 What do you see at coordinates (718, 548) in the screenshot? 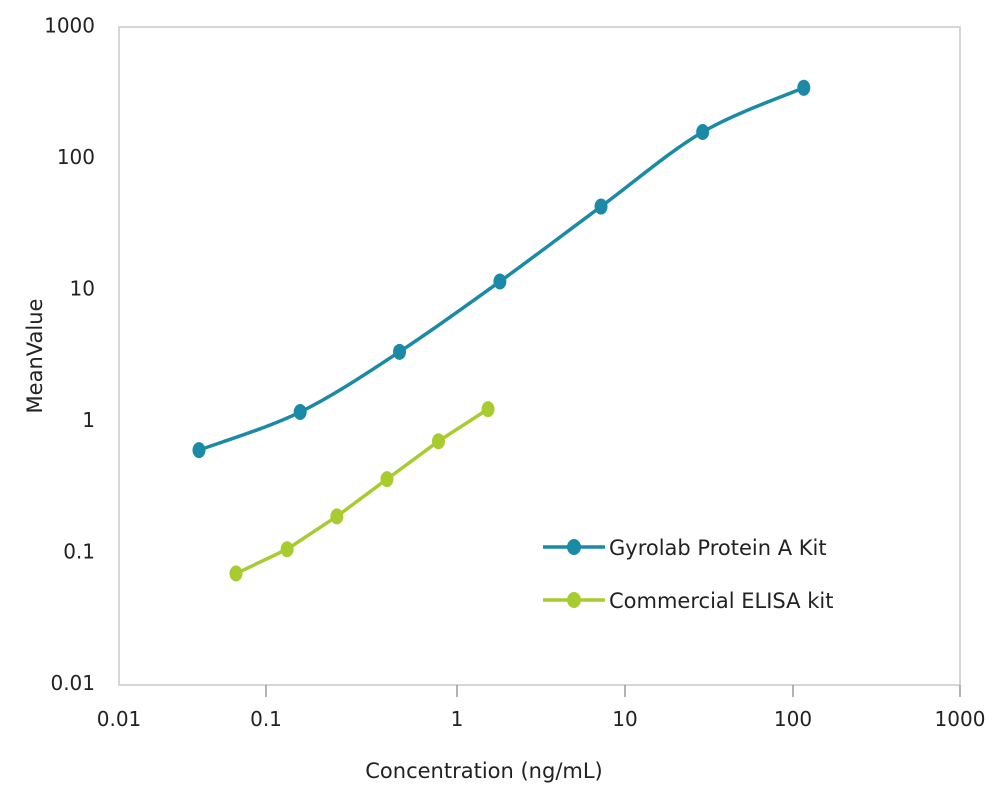
I see `legend-label: Gyrolab Protein A Kit` at bounding box center [718, 548].